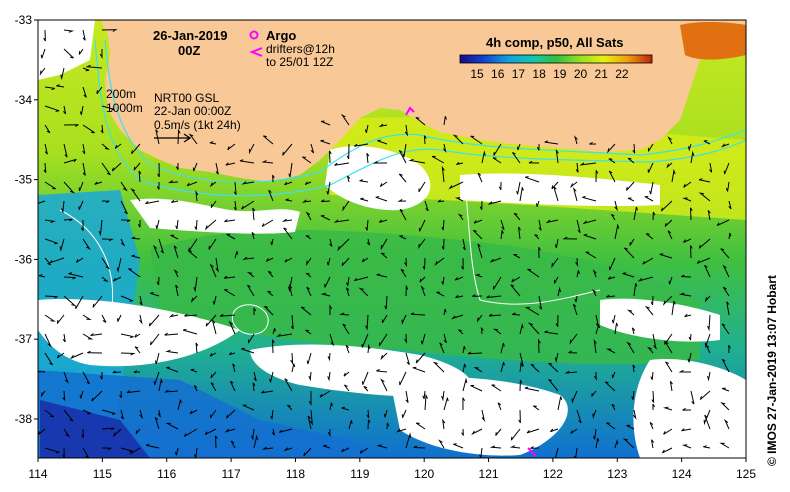 The width and height of the screenshot is (790, 492). I want to click on altimetry-date: 22-Jan 00:00Z, so click(192, 111).